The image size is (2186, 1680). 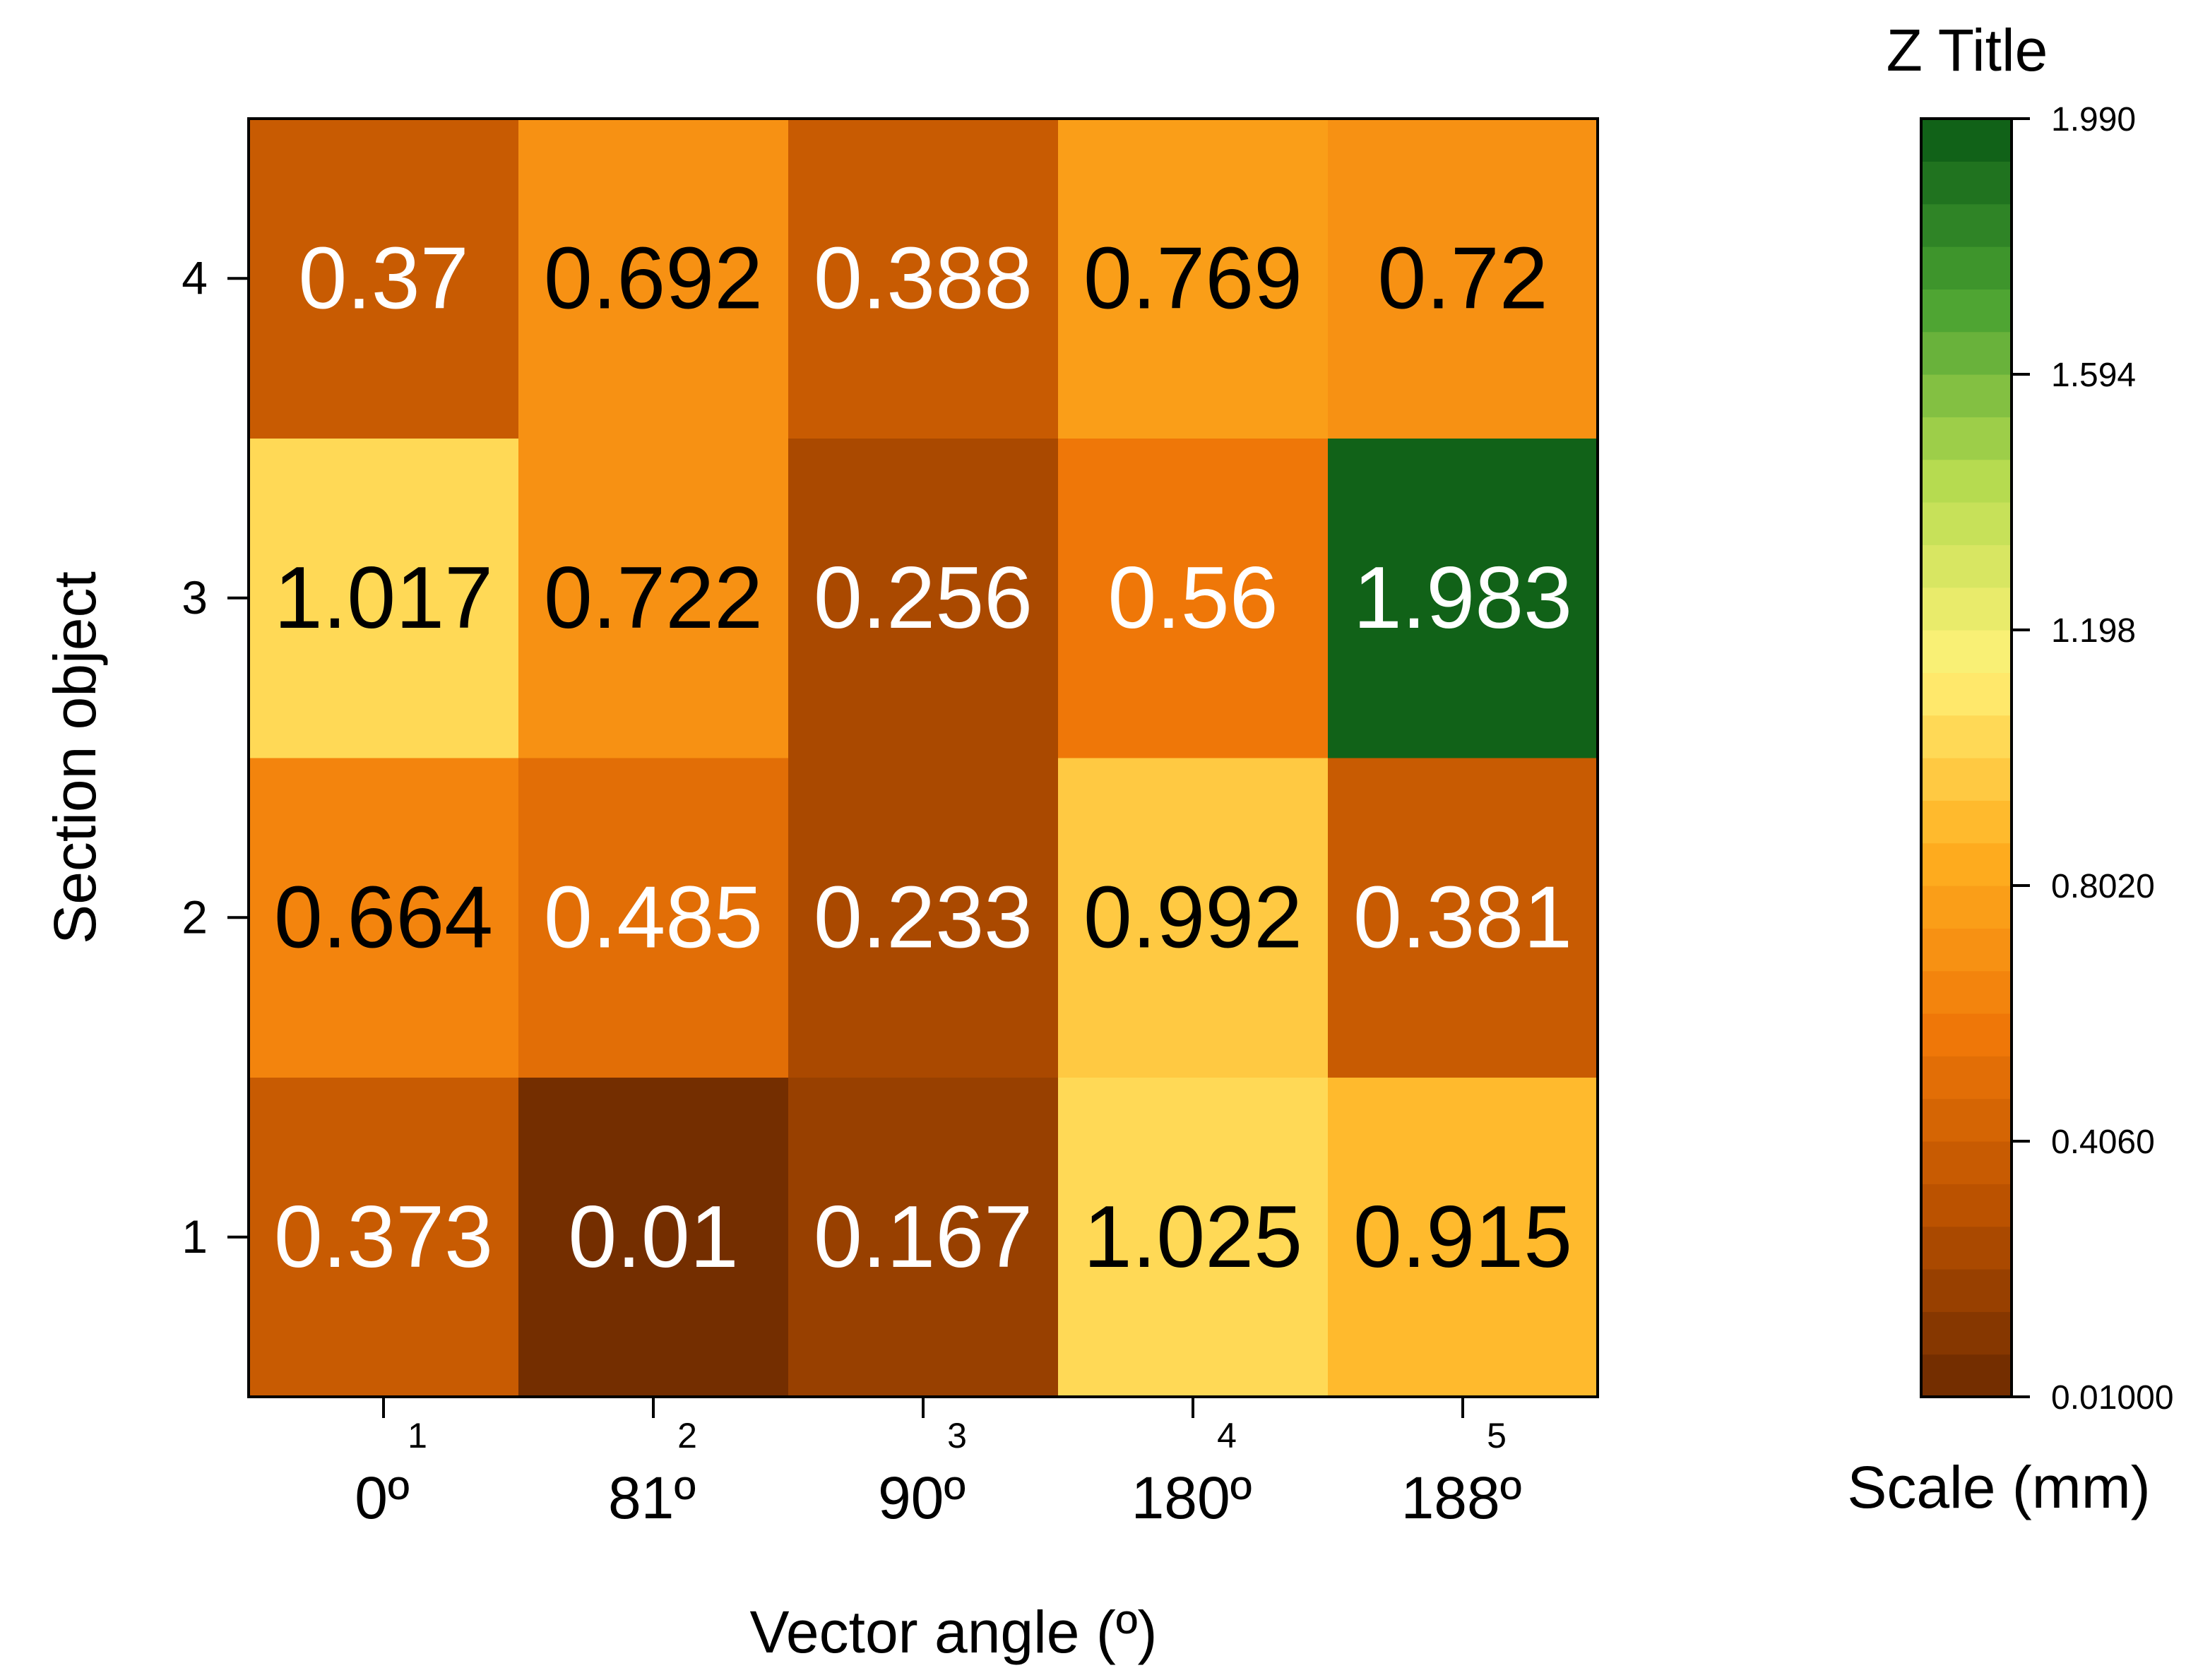 I want to click on colorbar-ticks: 0.01000 0.4060 0.8020 1.198 1.594 1.990, so click(x=2093, y=759).